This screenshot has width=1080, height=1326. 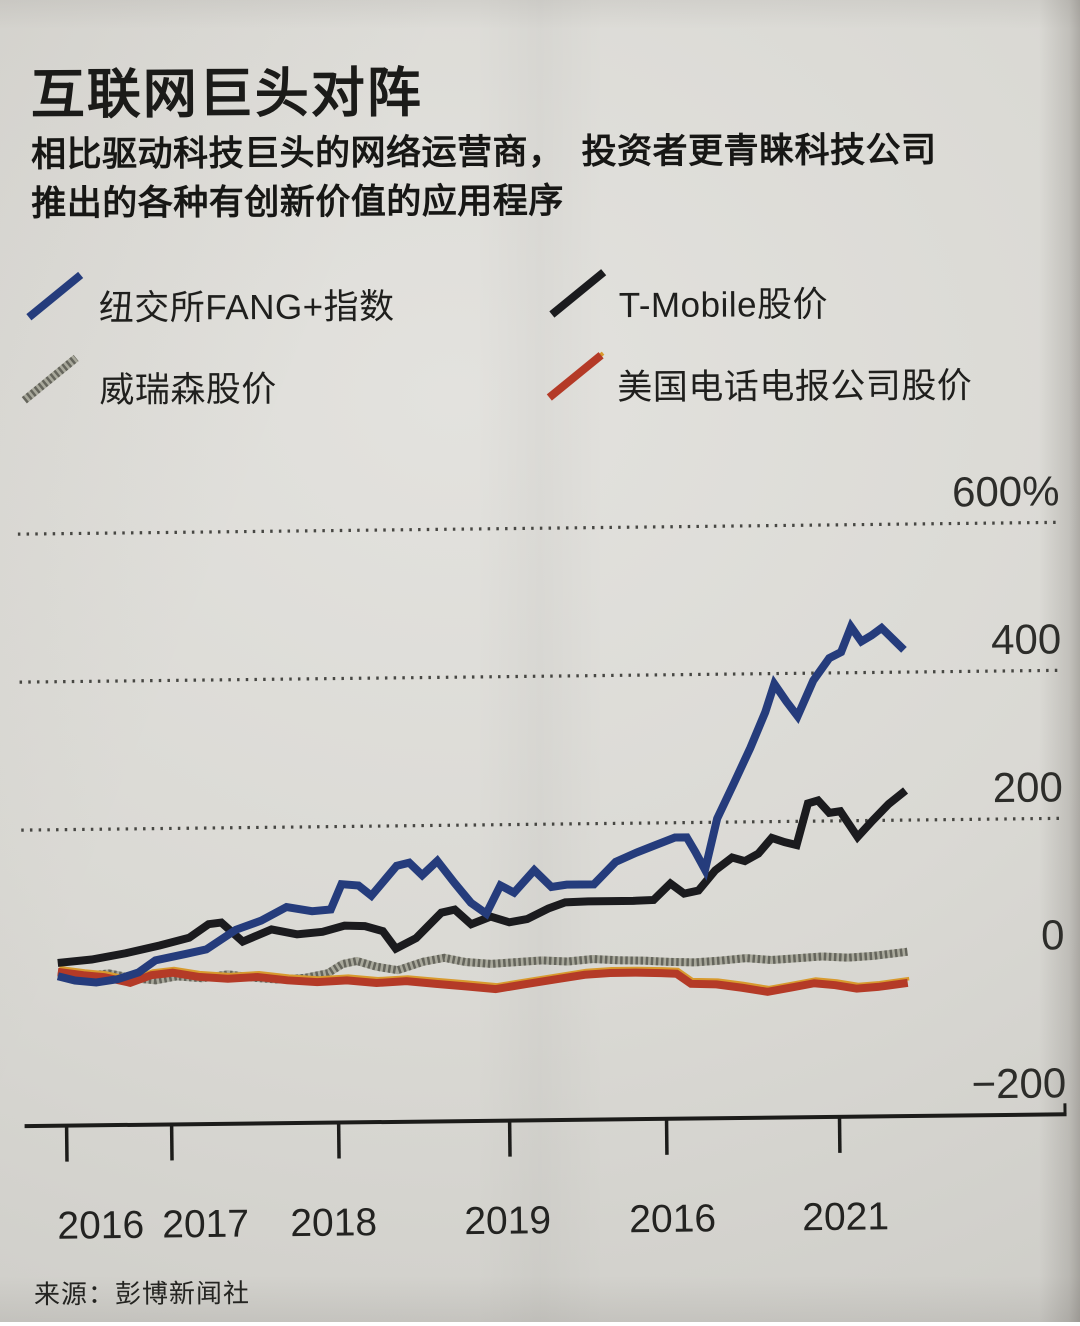 I want to click on x-tick-label-2017: 2017, so click(x=205, y=1225).